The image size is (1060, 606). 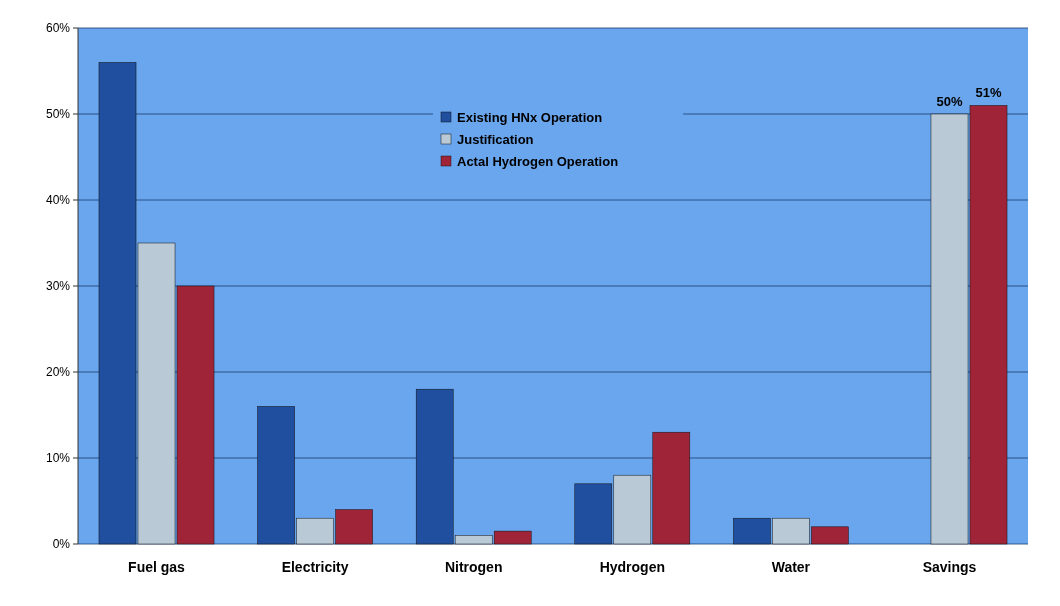 I want to click on x-tick-label: Water, so click(x=791, y=567).